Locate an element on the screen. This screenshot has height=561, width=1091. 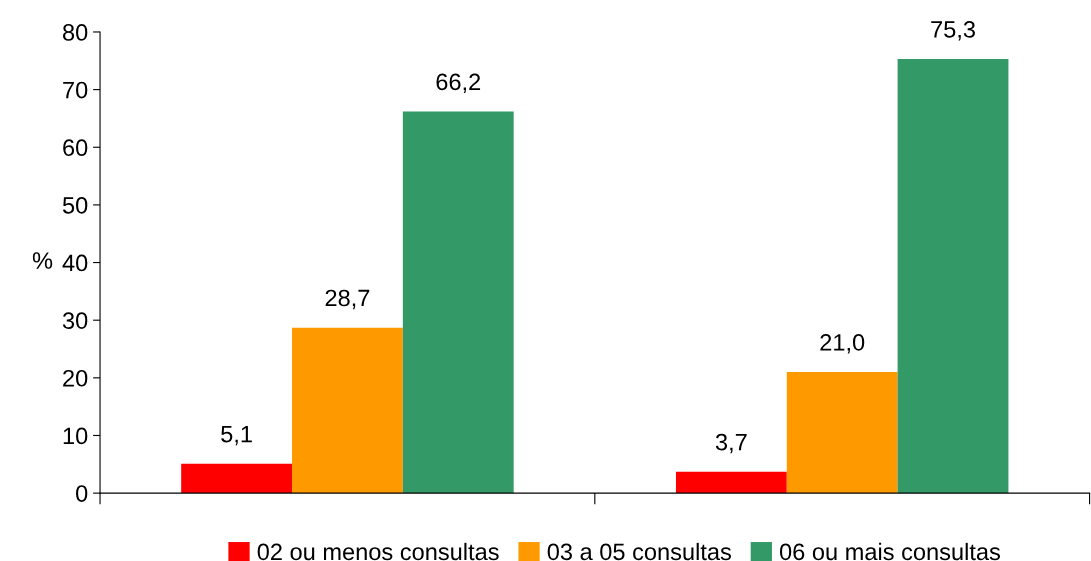
data-label: 75,3 is located at coordinates (953, 31).